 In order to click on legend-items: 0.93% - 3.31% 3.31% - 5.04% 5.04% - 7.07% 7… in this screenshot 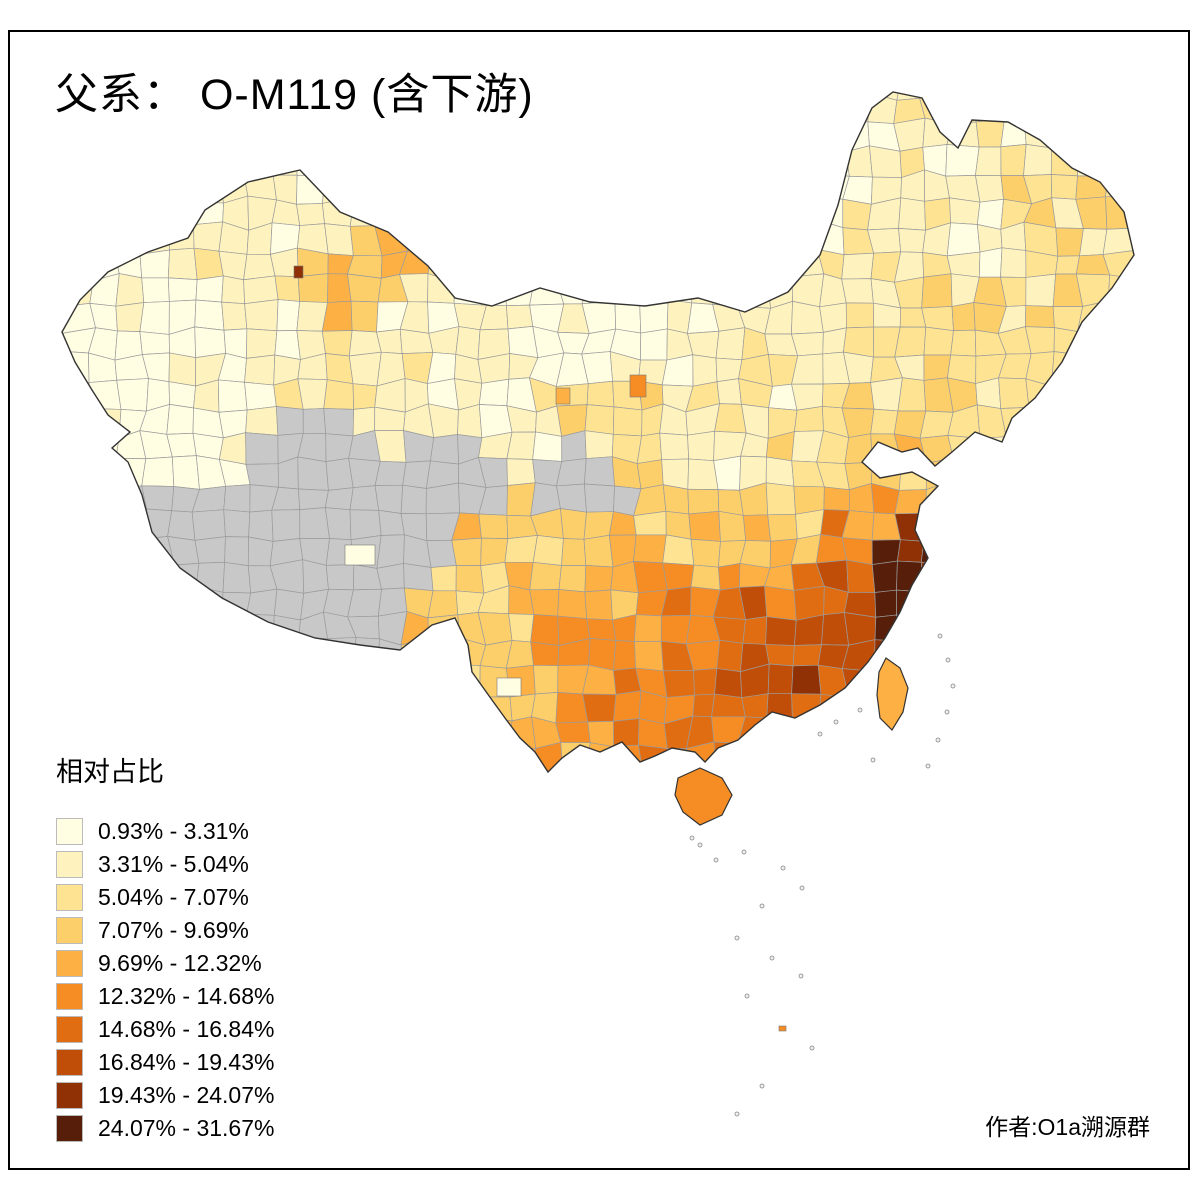, I will do `click(165, 980)`.